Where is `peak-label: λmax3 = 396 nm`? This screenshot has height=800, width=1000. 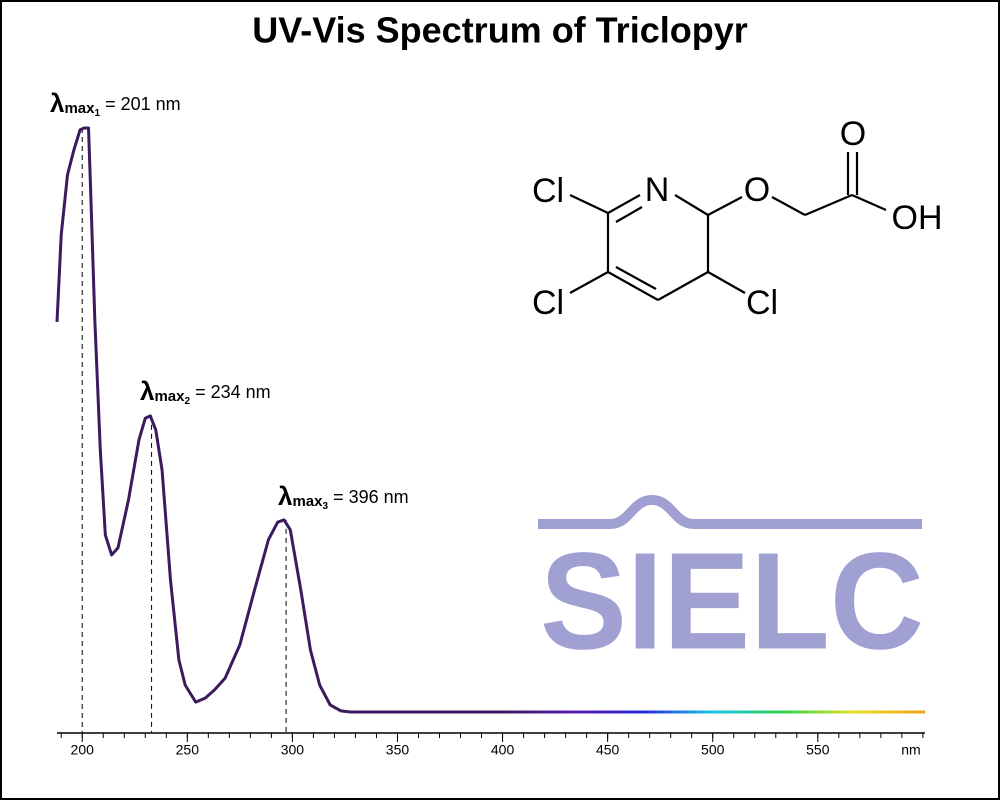
peak-label: λmax3 = 396 nm is located at coordinates (343, 496).